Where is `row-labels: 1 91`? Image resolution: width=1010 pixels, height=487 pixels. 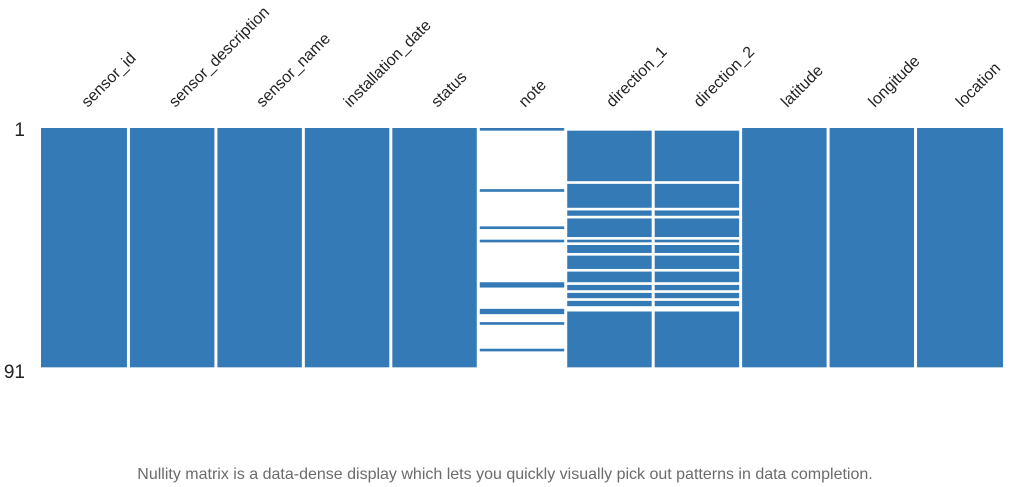
row-labels: 1 91 is located at coordinates (14, 251).